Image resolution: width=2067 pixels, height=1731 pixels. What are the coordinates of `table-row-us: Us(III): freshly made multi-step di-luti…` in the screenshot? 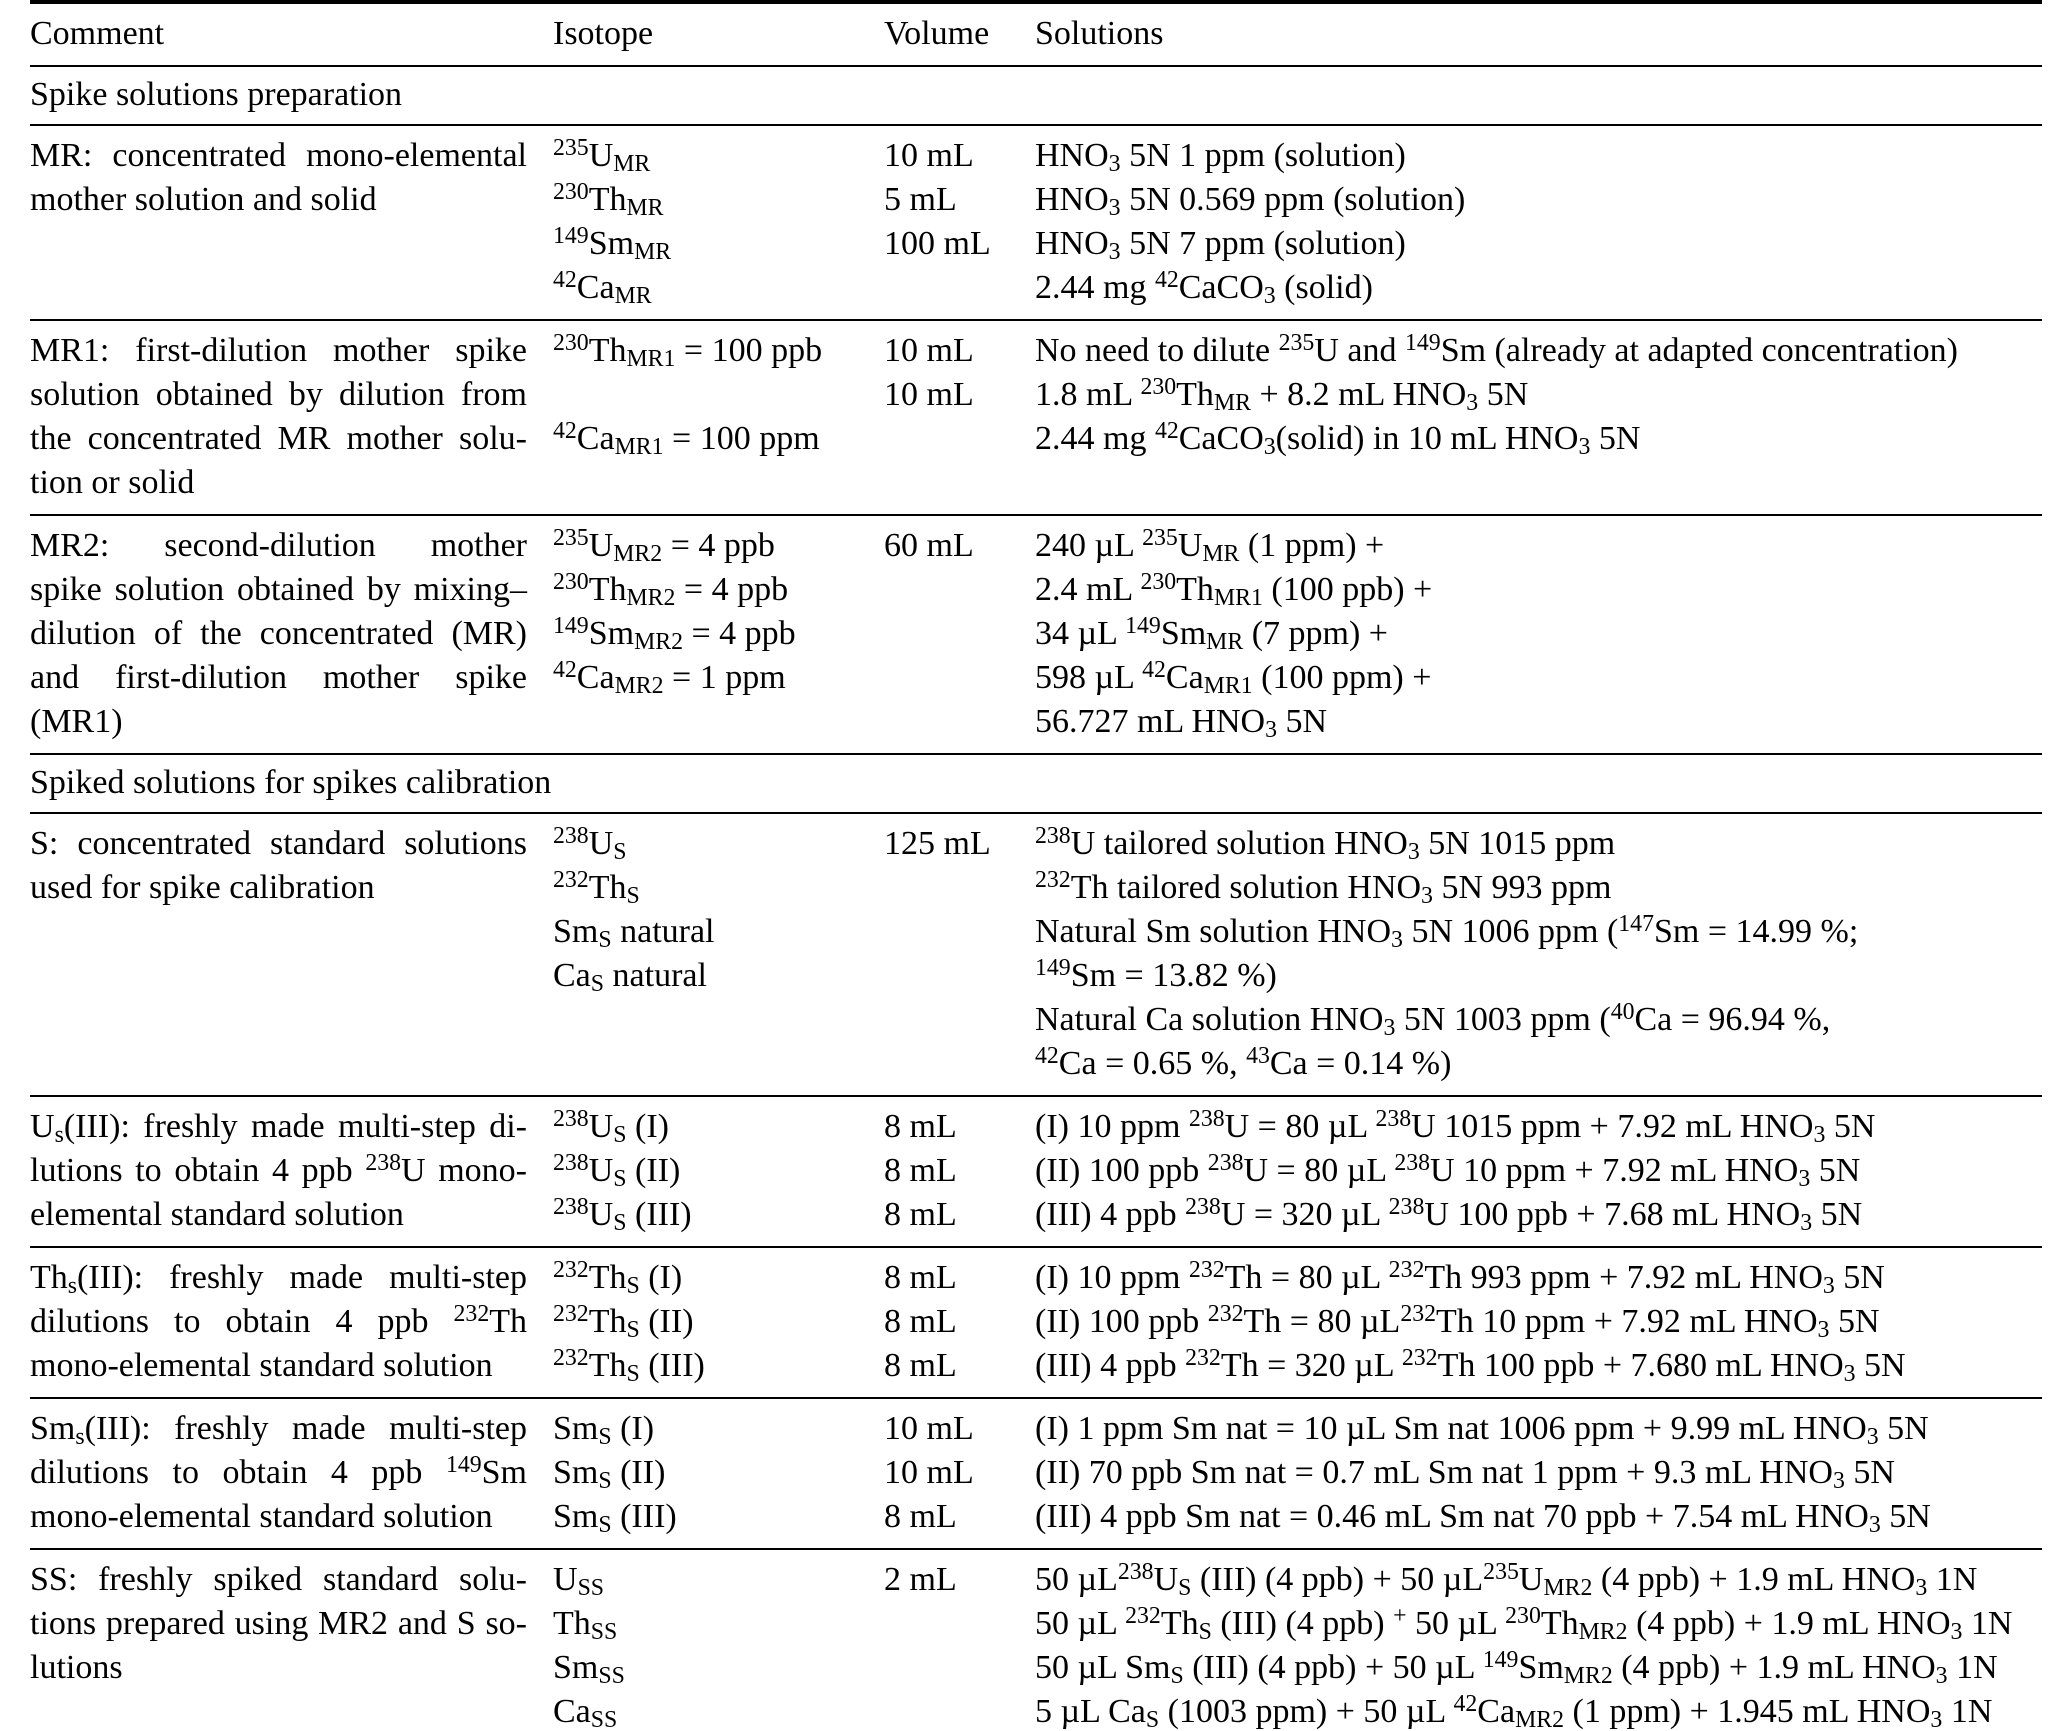 It's located at (1036, 1171).